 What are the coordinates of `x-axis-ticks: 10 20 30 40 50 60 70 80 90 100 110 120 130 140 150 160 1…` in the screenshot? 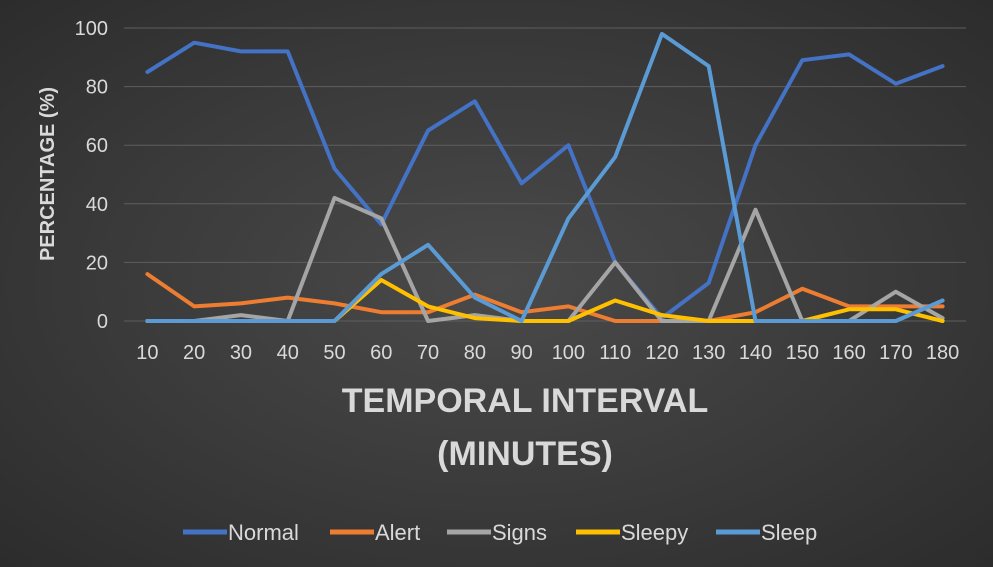 It's located at (547, 353).